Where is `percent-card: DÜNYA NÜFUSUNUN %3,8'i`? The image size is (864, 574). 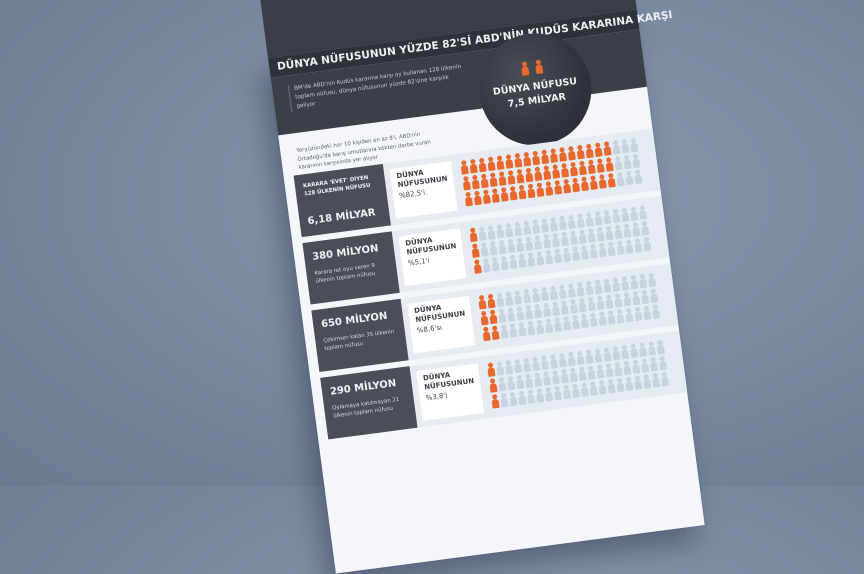 percent-card: DÜNYA NÜFUSUNUN %3,8'i is located at coordinates (450, 392).